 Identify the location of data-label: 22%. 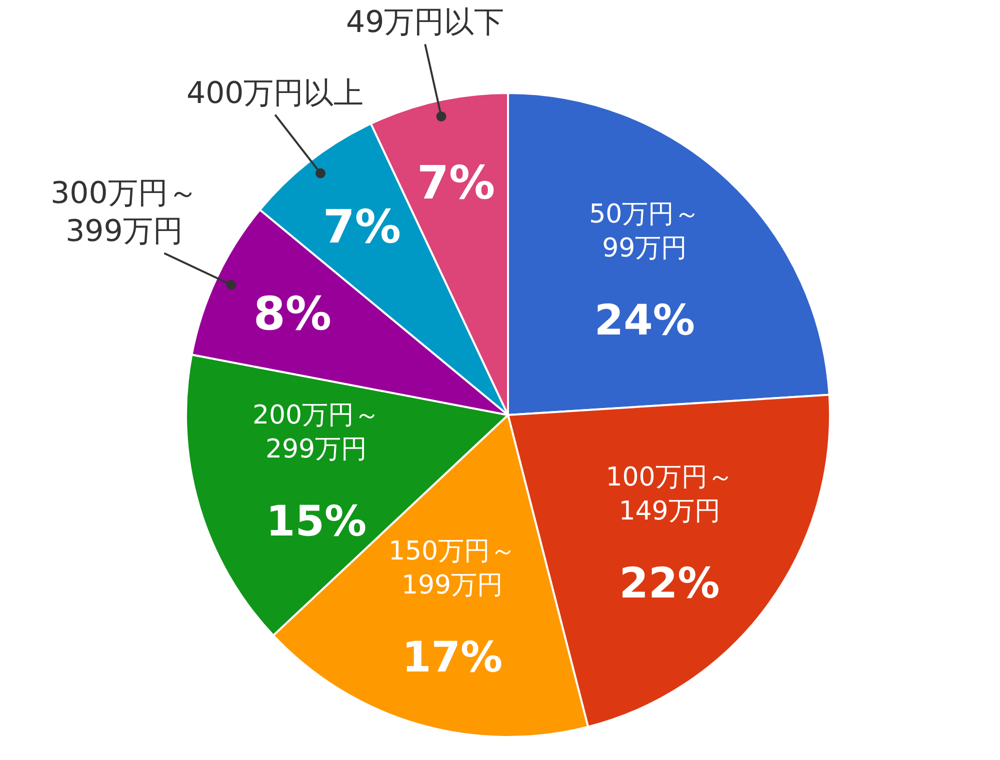
(669, 583).